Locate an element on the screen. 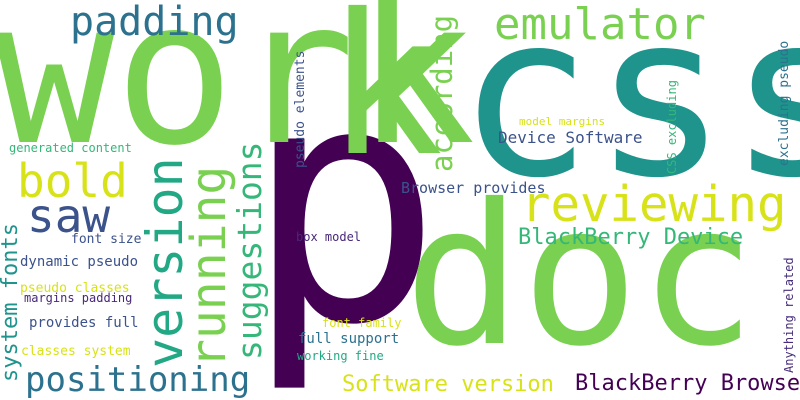  word-browser-provides: Device Software is located at coordinates (570, 137).